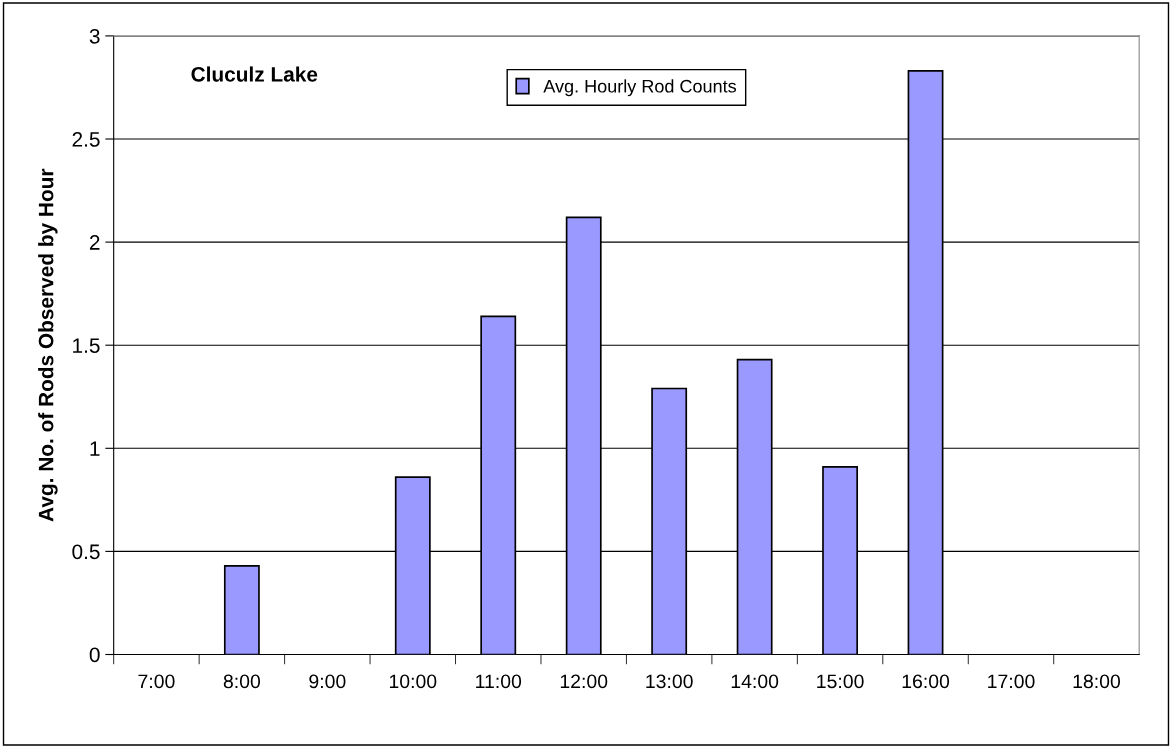 This screenshot has height=748, width=1172. What do you see at coordinates (1097, 681) in the screenshot?
I see `x-tick-label: 18:00` at bounding box center [1097, 681].